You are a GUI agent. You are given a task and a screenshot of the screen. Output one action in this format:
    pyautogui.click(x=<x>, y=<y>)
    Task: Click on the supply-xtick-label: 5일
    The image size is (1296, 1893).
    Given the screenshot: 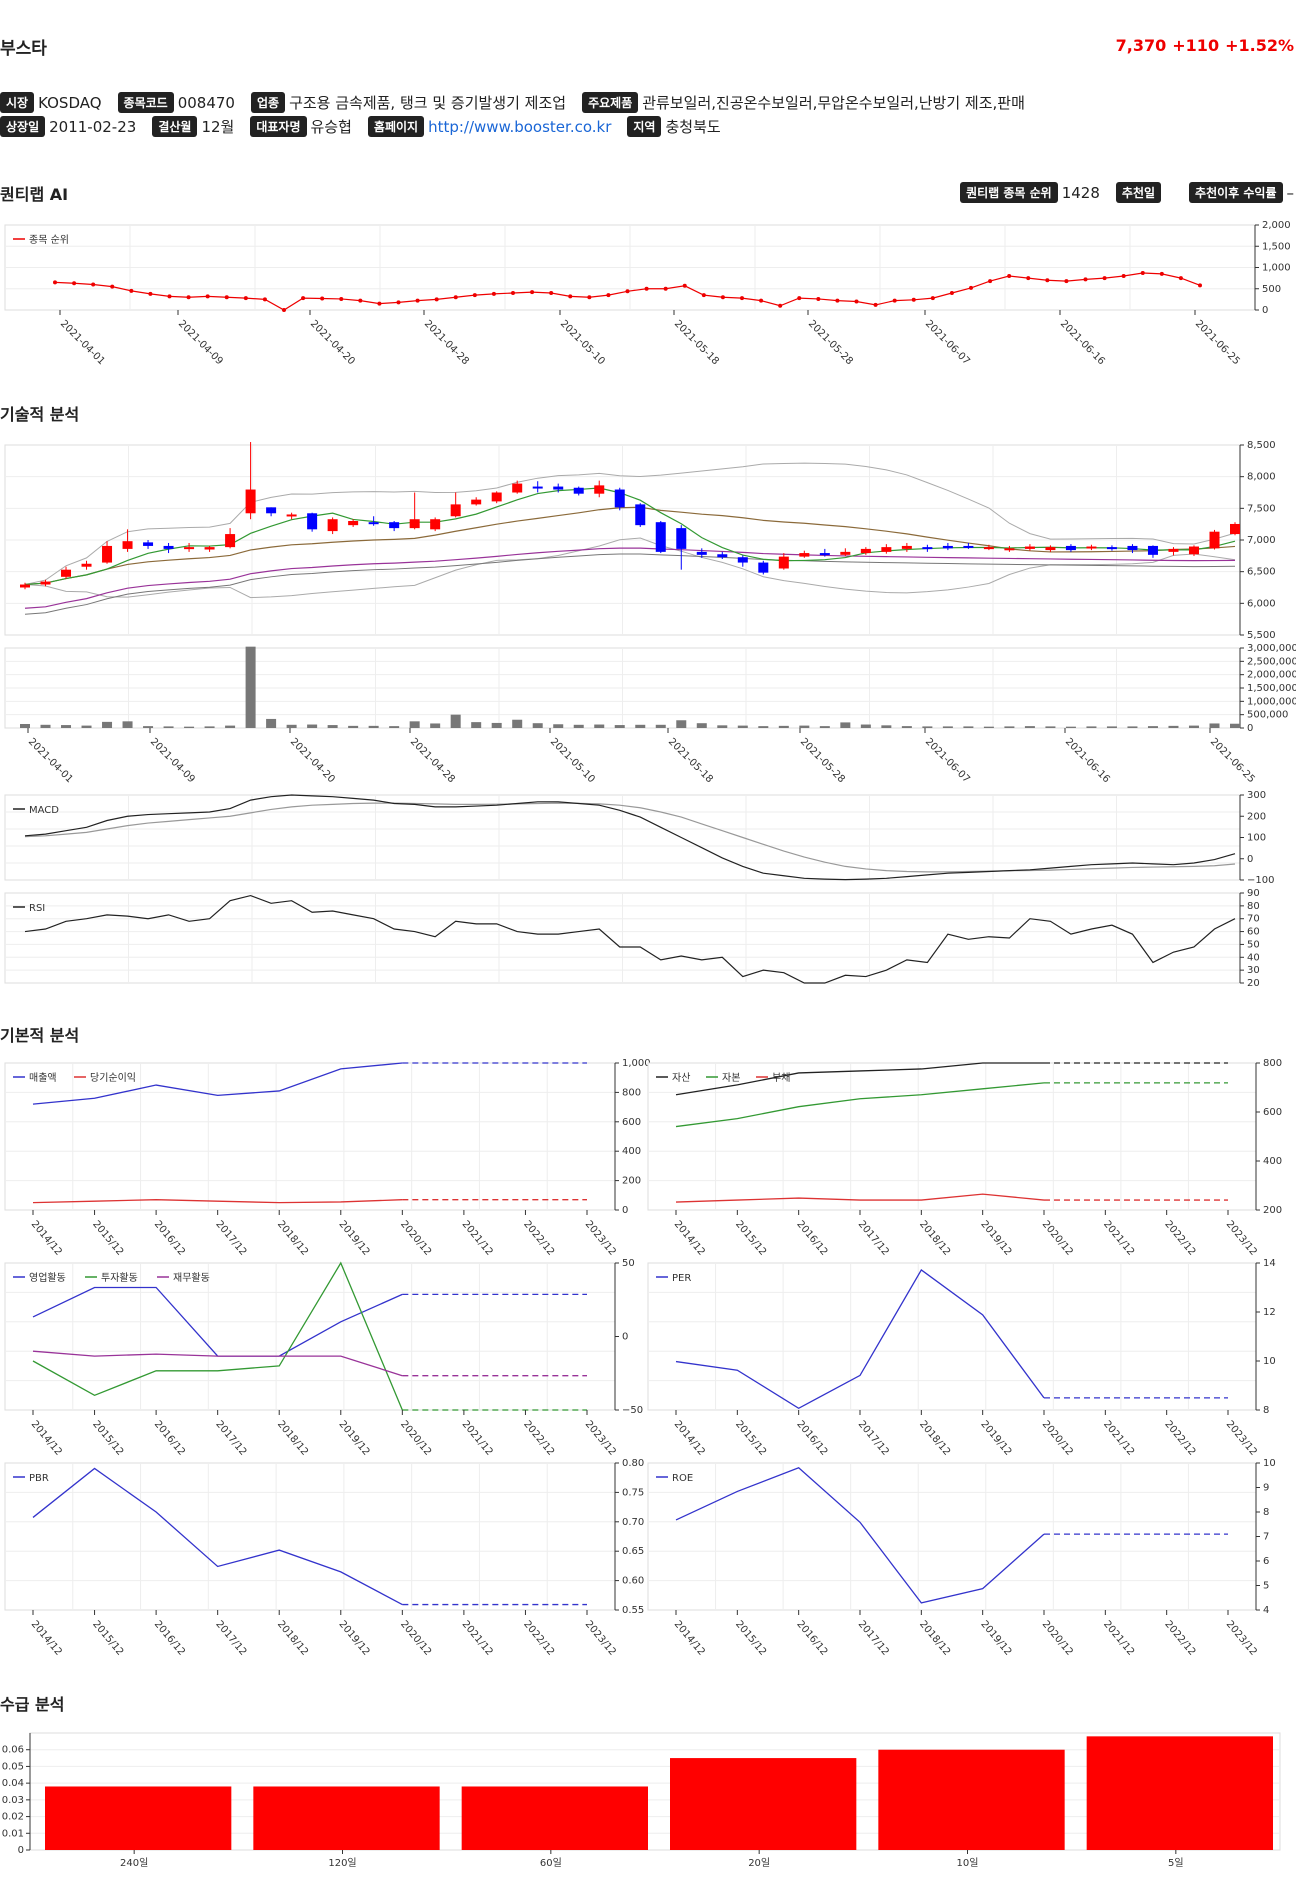 What is the action you would take?
    pyautogui.click(x=1176, y=1863)
    